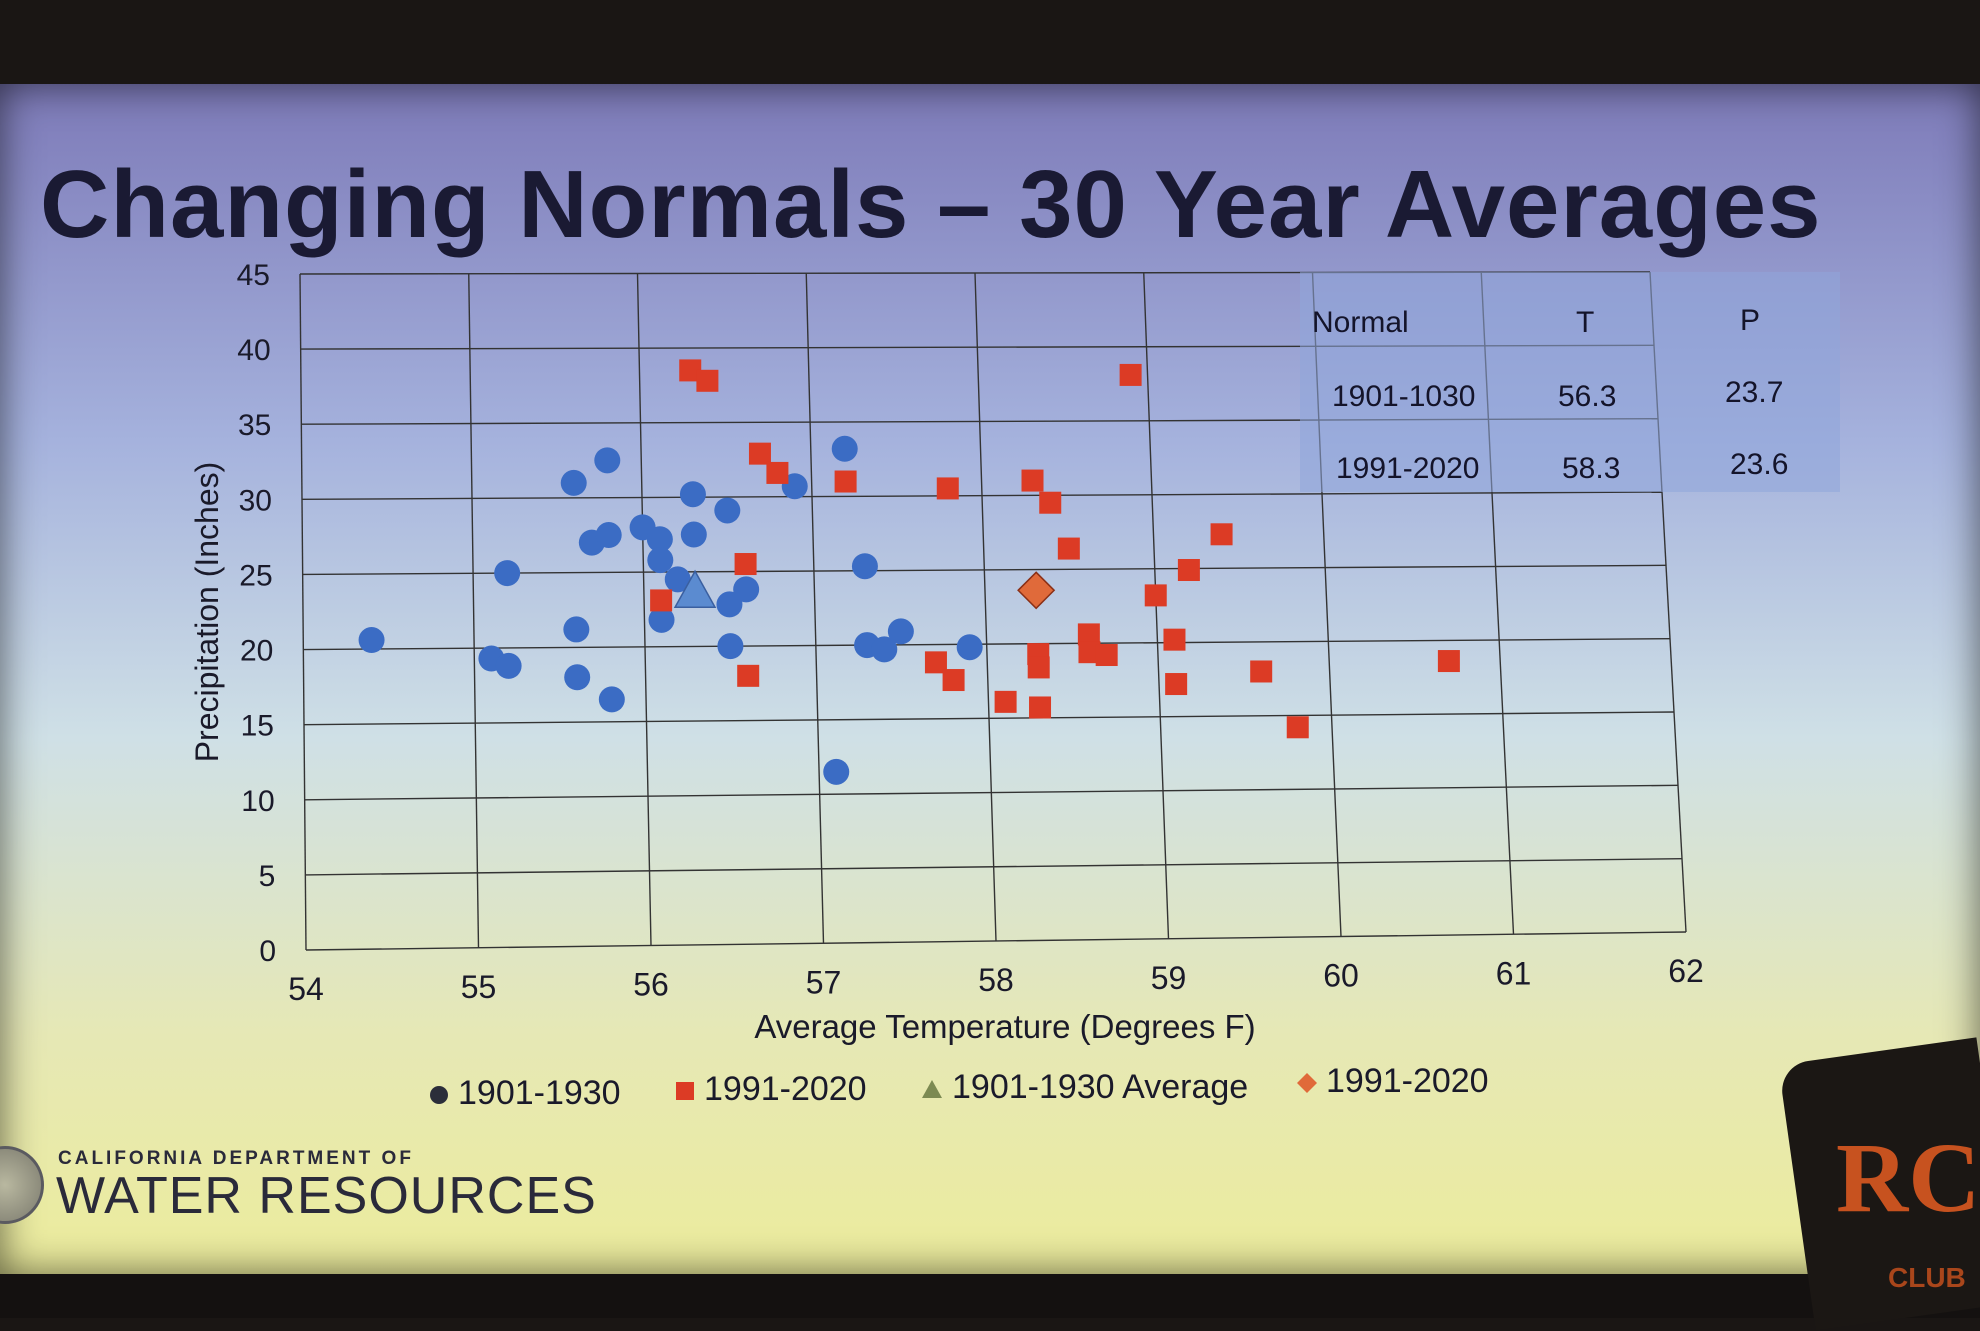 The image size is (1980, 1331). Describe the element at coordinates (257, 801) in the screenshot. I see `y-tick-label: 10` at that location.